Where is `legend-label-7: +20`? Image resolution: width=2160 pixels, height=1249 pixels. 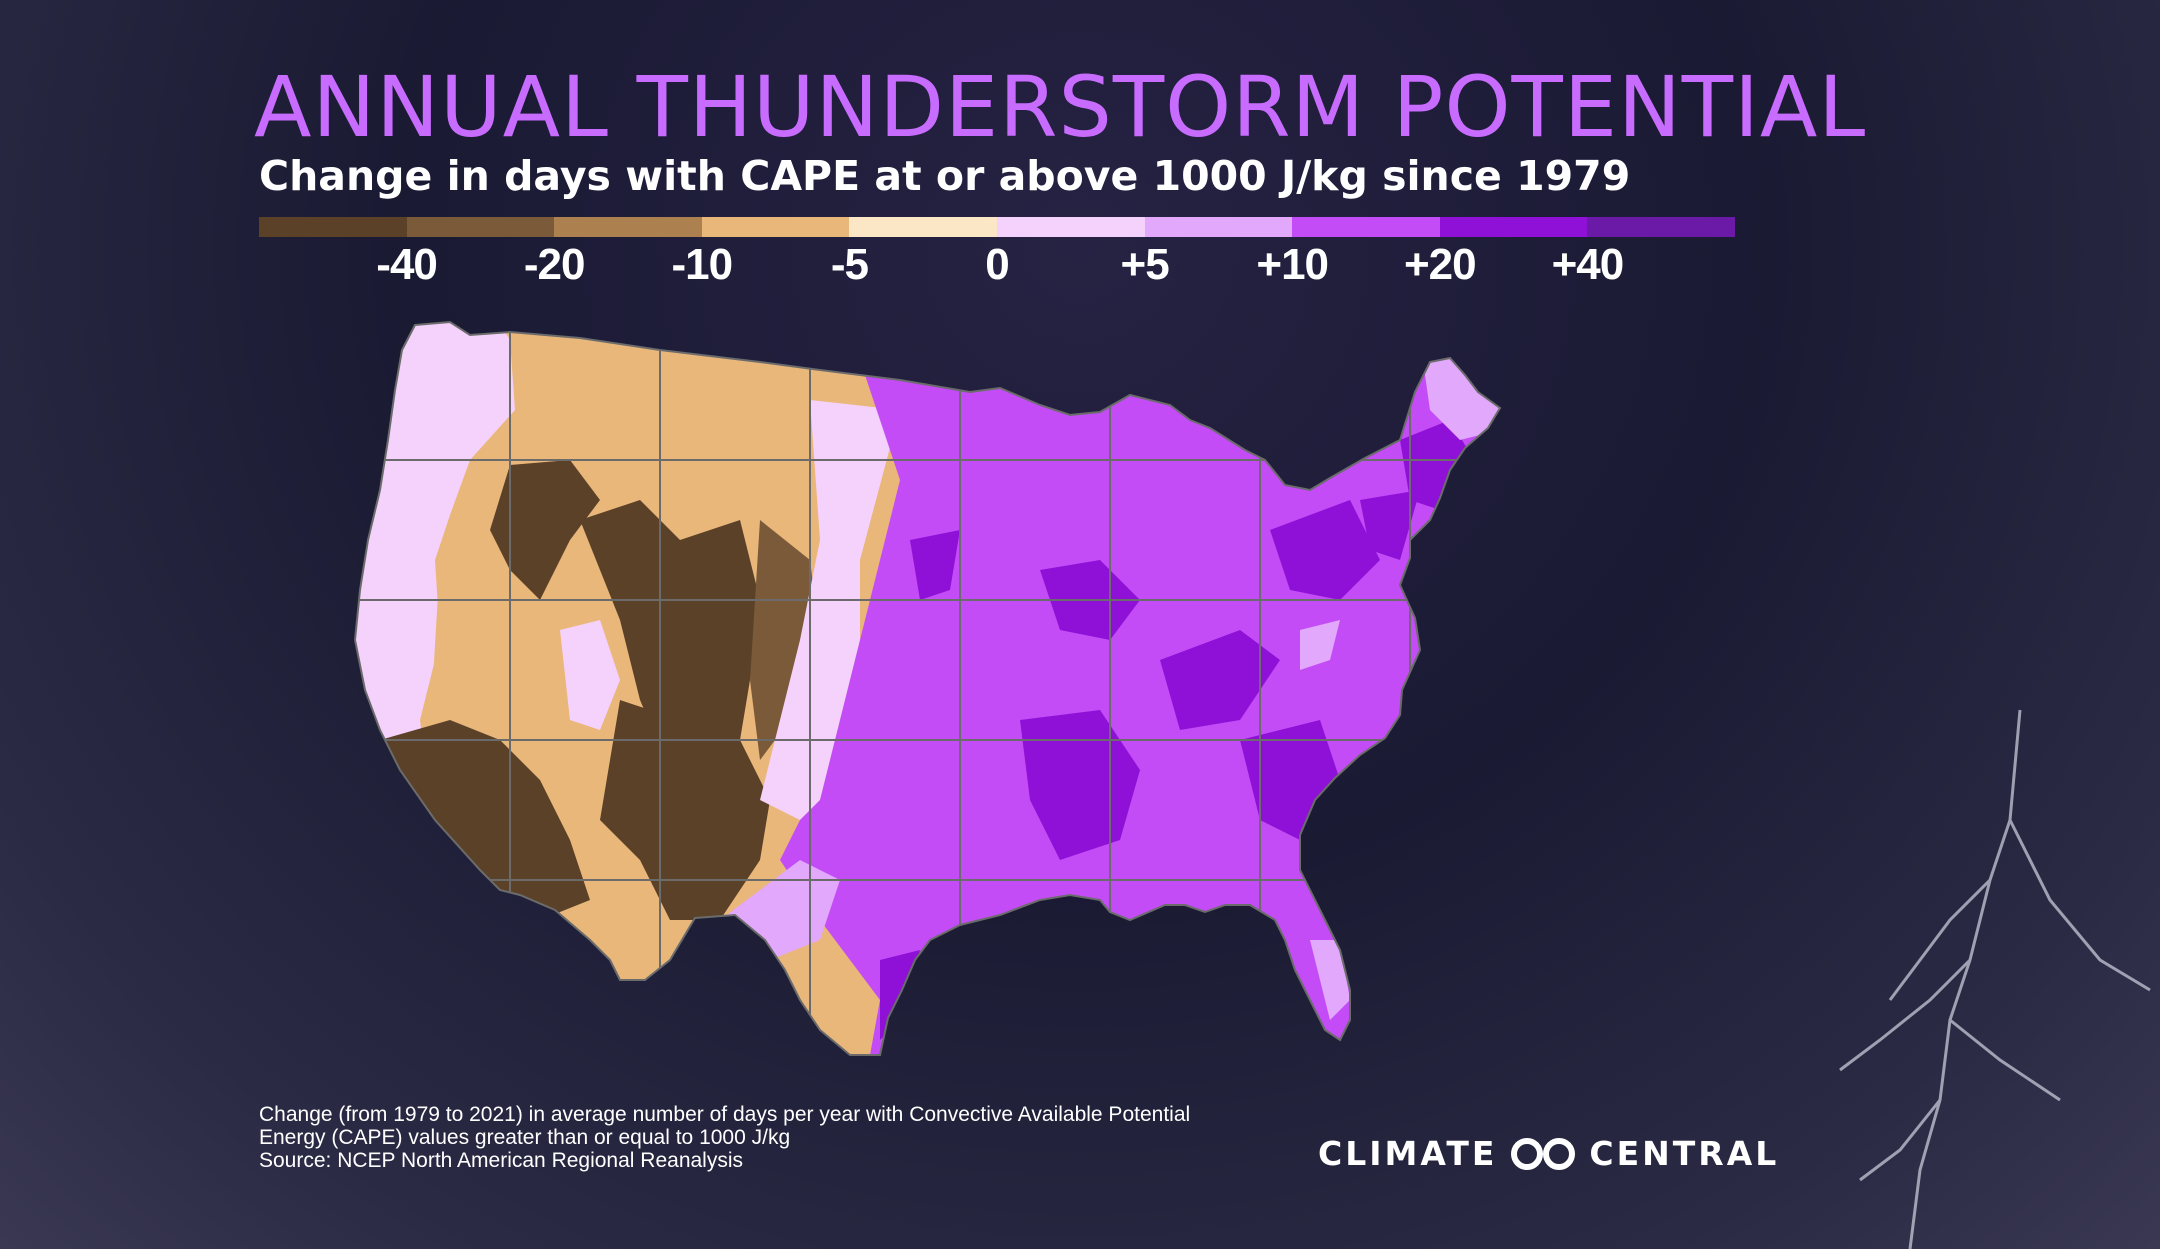
legend-label-7: +20 is located at coordinates (1440, 264).